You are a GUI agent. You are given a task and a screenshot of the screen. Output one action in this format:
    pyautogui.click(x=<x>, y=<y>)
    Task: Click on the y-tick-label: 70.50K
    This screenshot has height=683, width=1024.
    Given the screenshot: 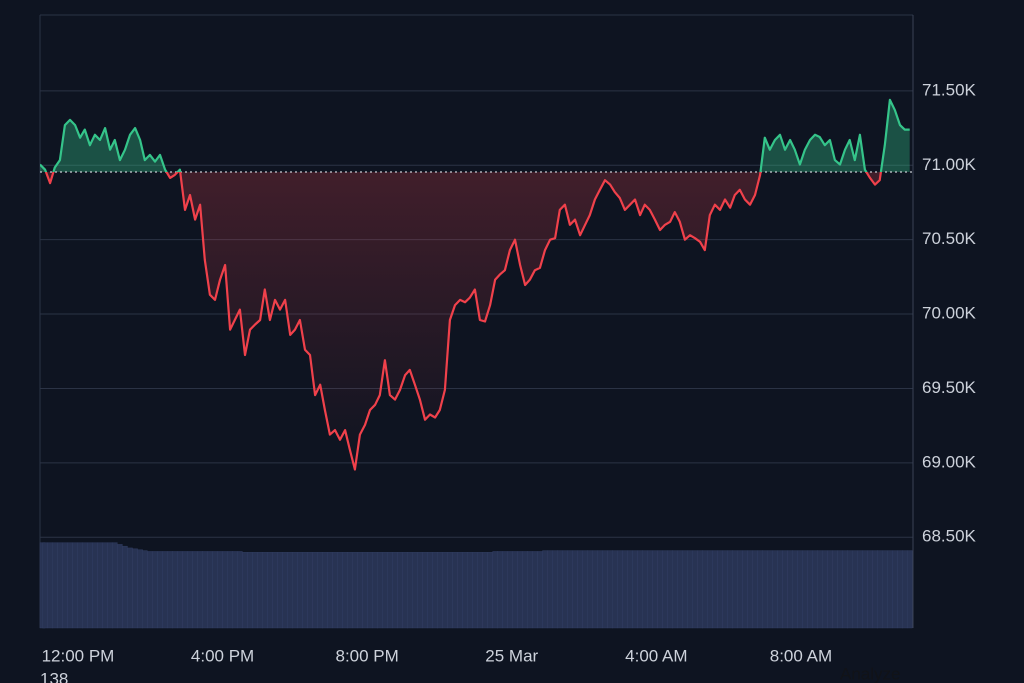 What is the action you would take?
    pyautogui.click(x=949, y=238)
    